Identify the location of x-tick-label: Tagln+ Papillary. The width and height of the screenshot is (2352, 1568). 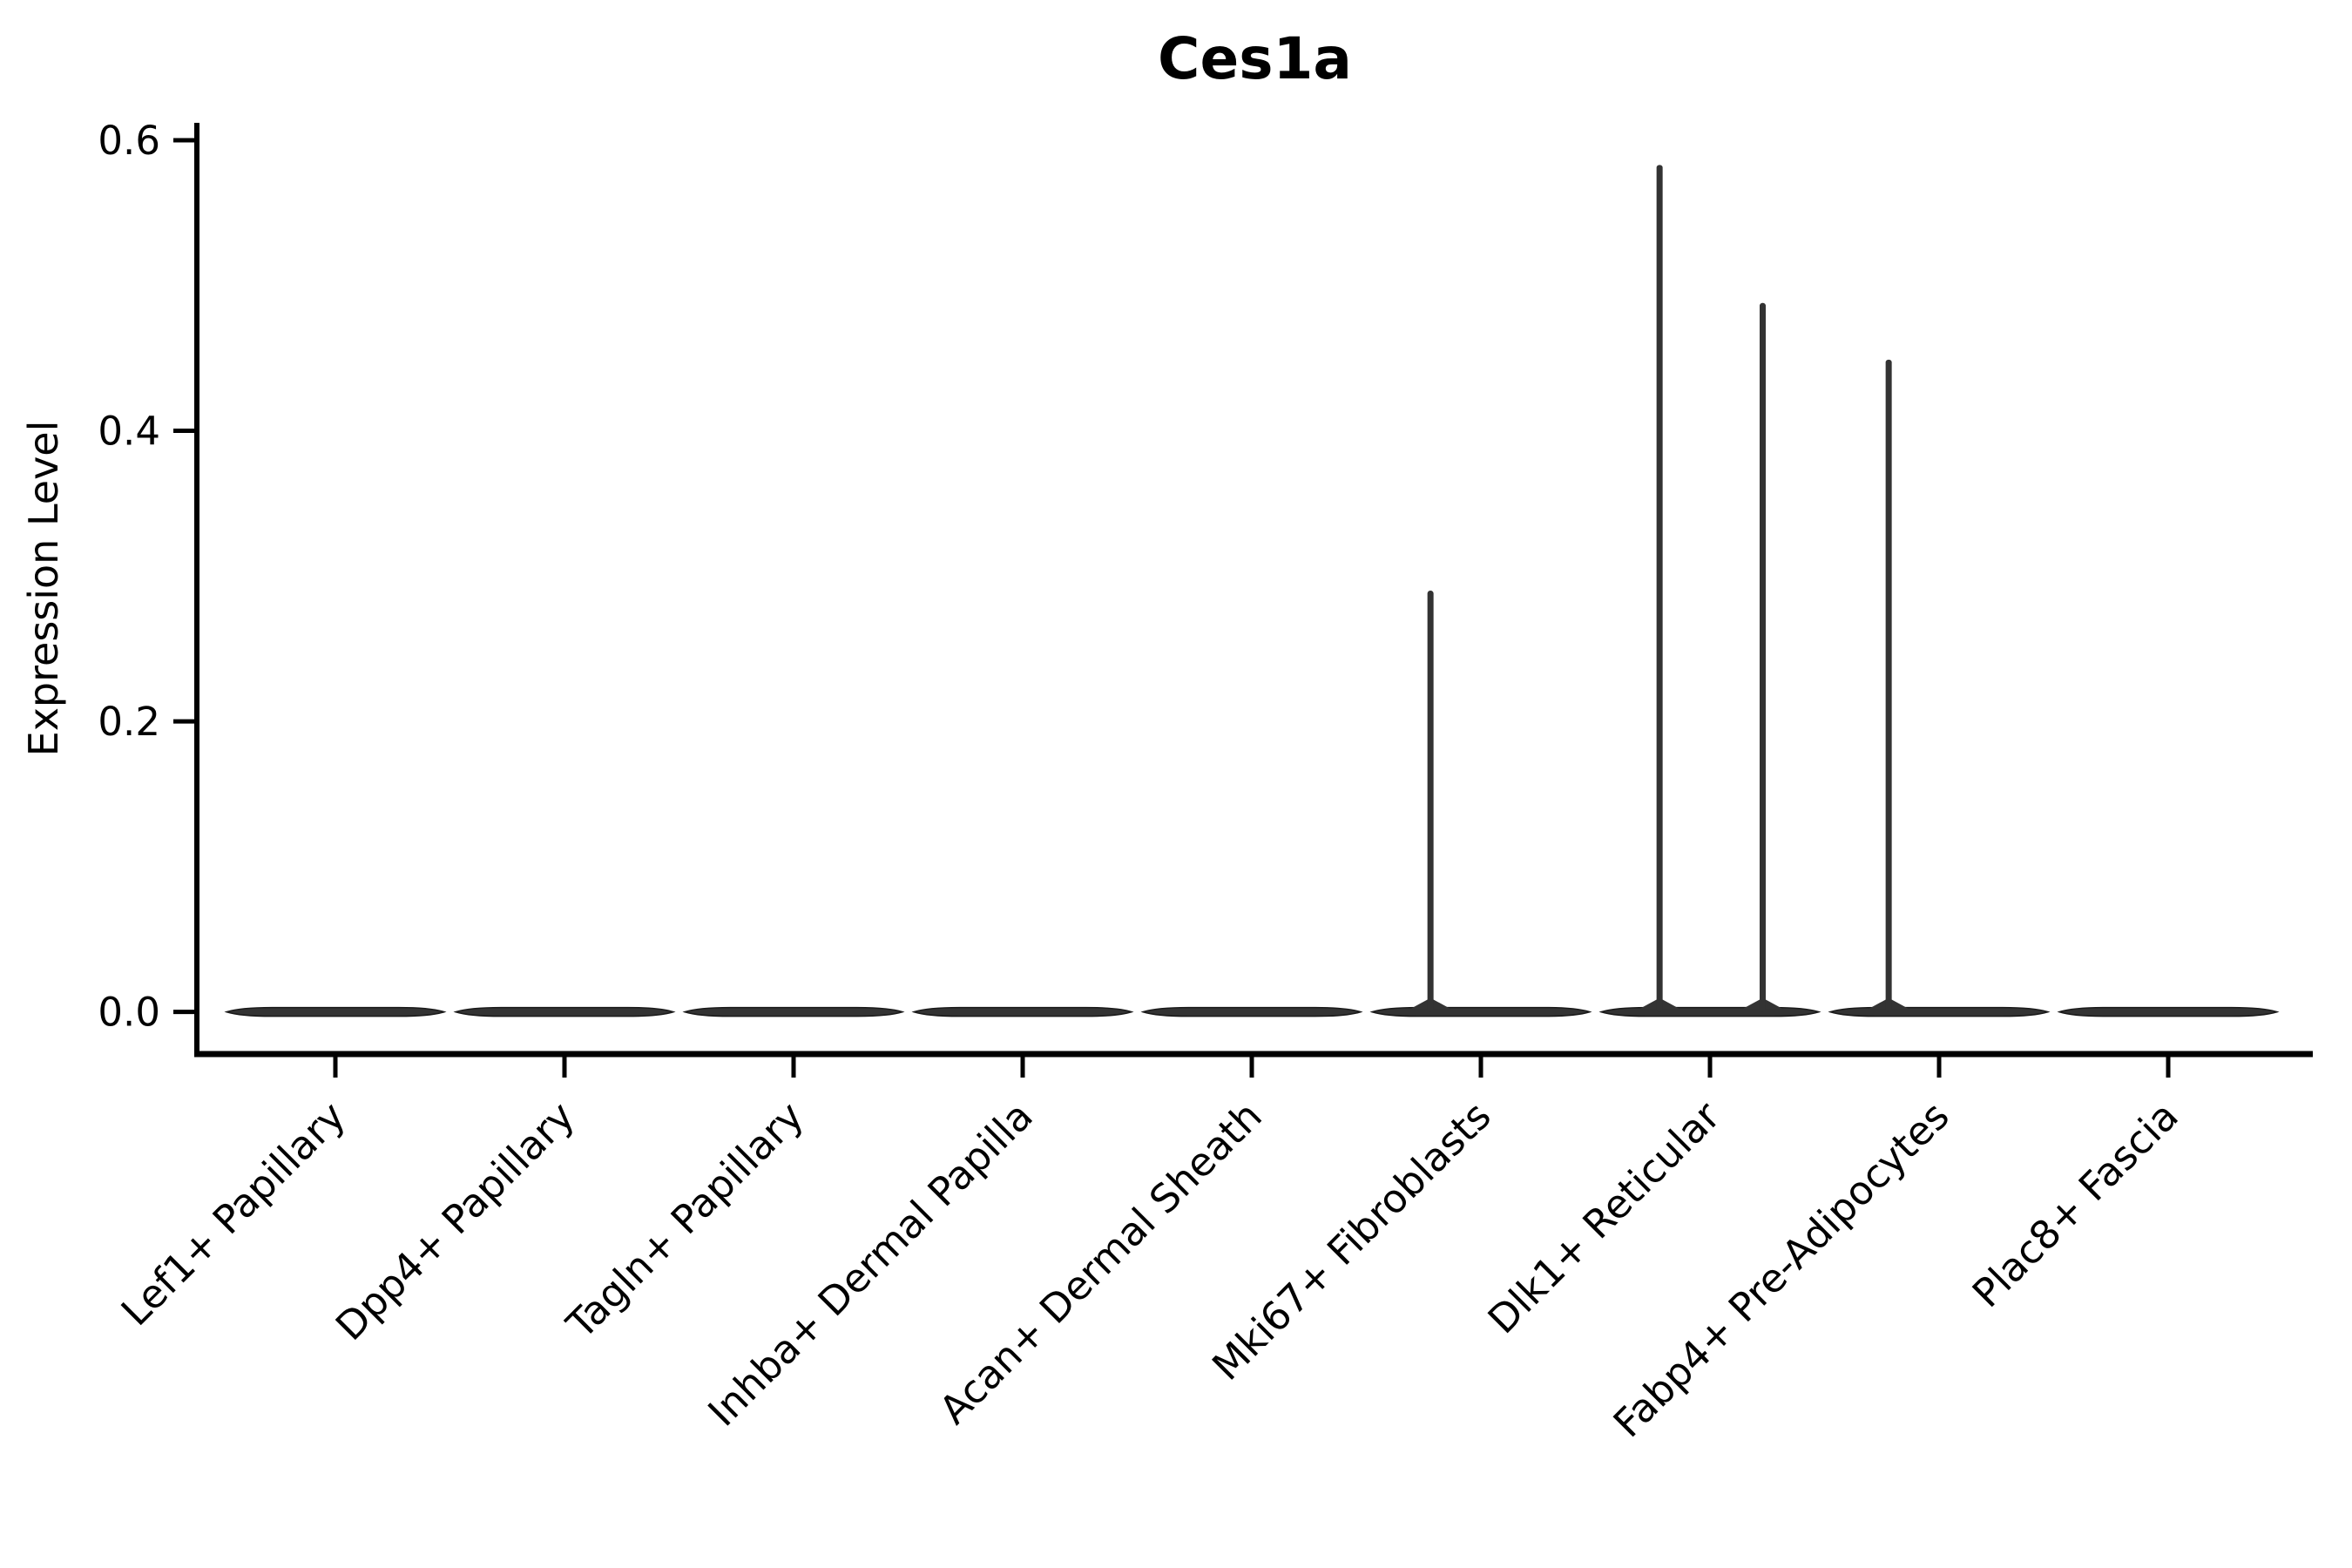
(685, 1220).